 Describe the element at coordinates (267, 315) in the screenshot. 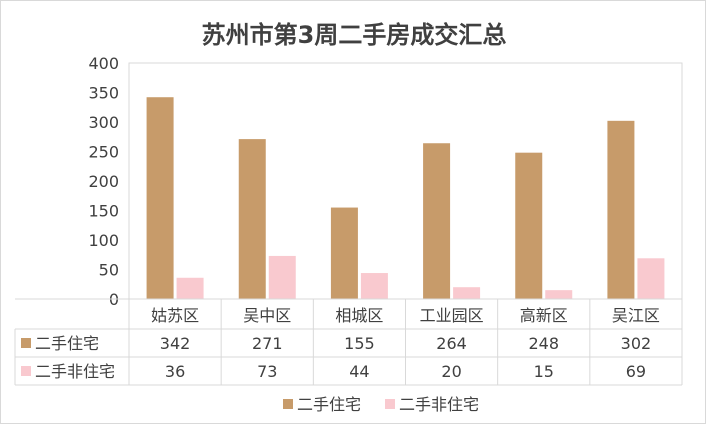

I see `category-label: 吴中区` at that location.